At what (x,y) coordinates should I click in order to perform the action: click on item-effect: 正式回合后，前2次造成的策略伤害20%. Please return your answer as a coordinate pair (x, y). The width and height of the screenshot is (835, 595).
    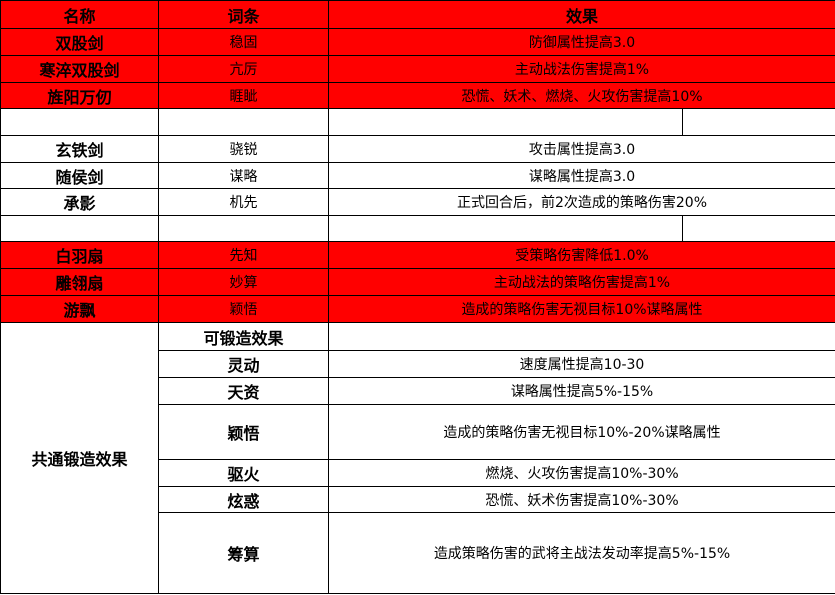
    Looking at the image, I should click on (581, 202).